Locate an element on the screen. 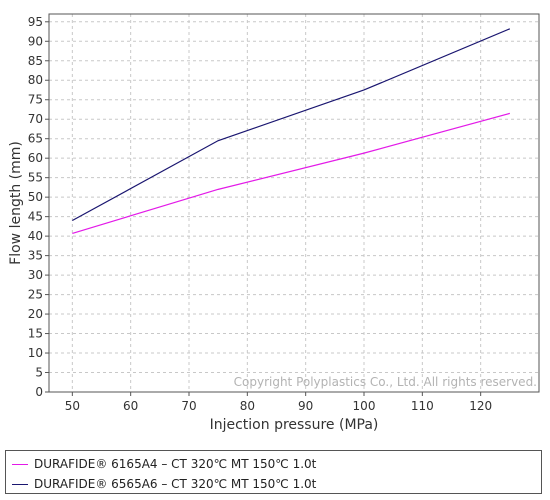 The image size is (550, 500). y-tick-label: 85 is located at coordinates (35, 61).